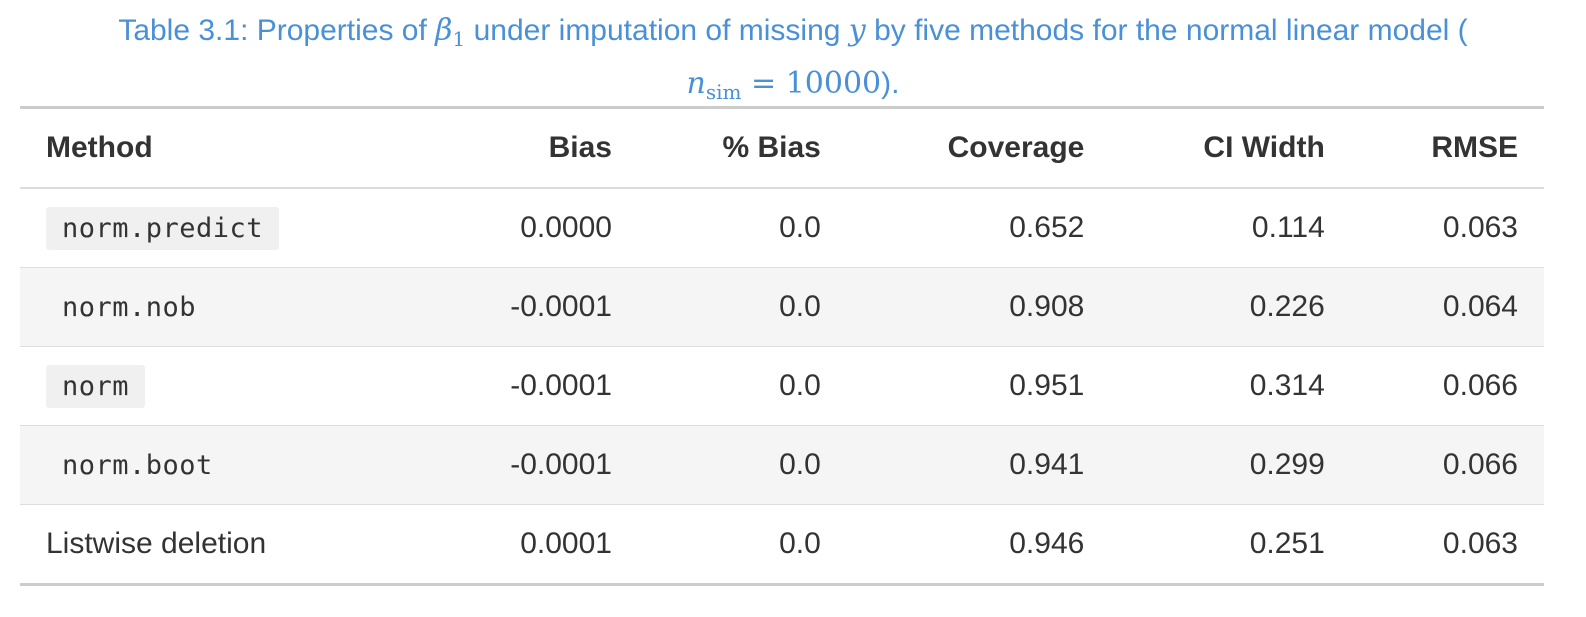  Describe the element at coordinates (811, 83) in the screenshot. I see `caption-n-value: = 10000` at that location.